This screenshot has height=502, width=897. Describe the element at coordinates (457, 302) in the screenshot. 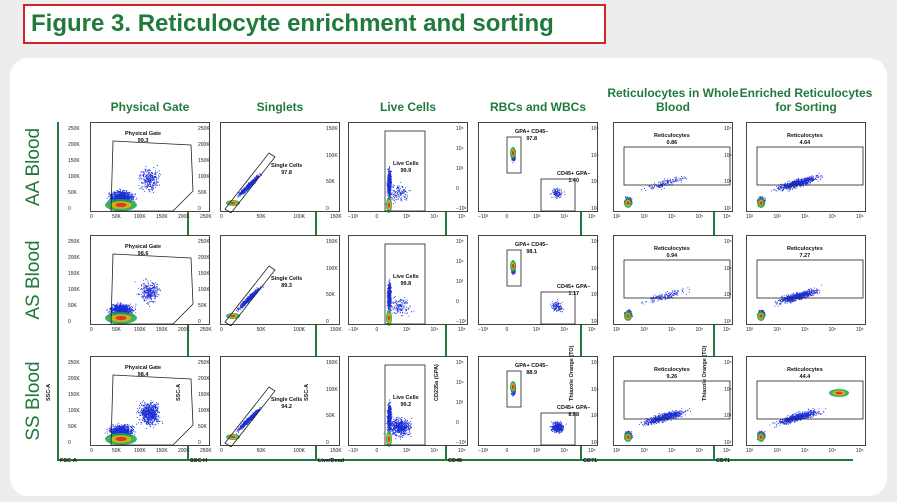

I see `y-tick-label: 0` at that location.